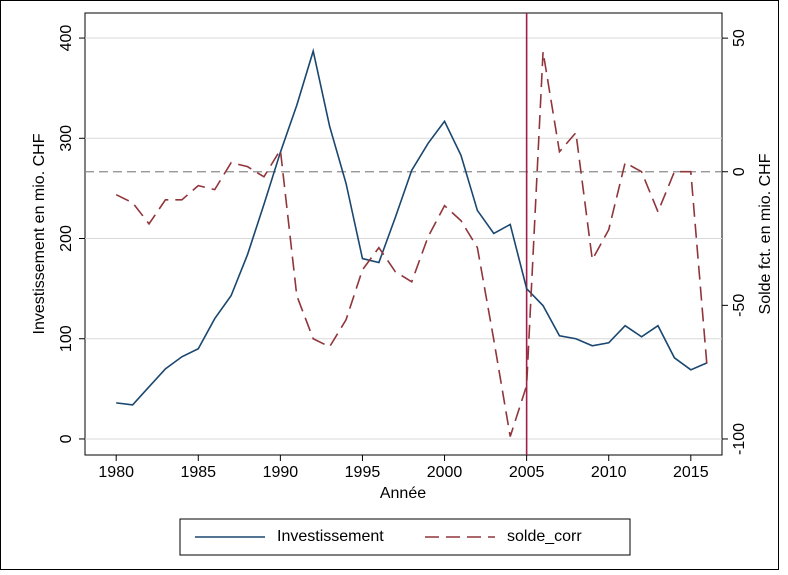 The image size is (788, 575). What do you see at coordinates (363, 472) in the screenshot?
I see `x-tick-label: 1995` at bounding box center [363, 472].